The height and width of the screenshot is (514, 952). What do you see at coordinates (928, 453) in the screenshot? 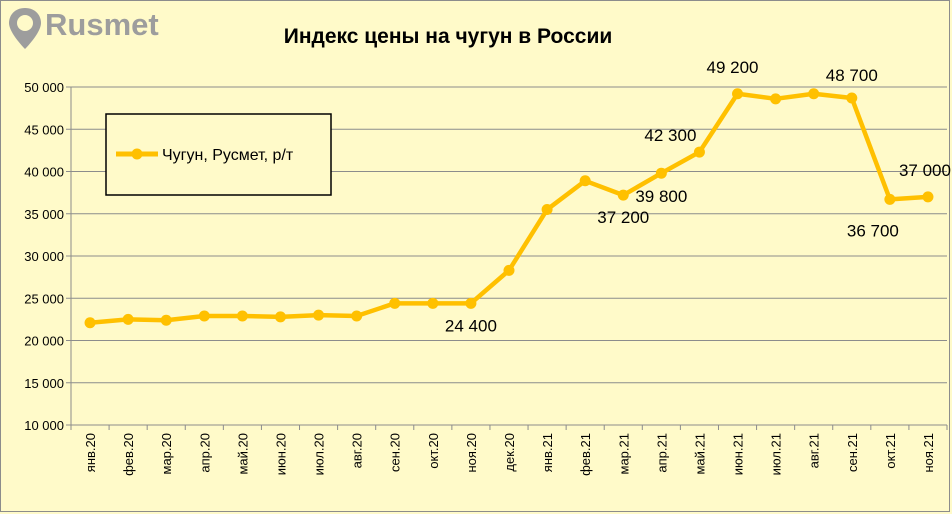
I see `x-tick-label: ноя.21` at bounding box center [928, 453].